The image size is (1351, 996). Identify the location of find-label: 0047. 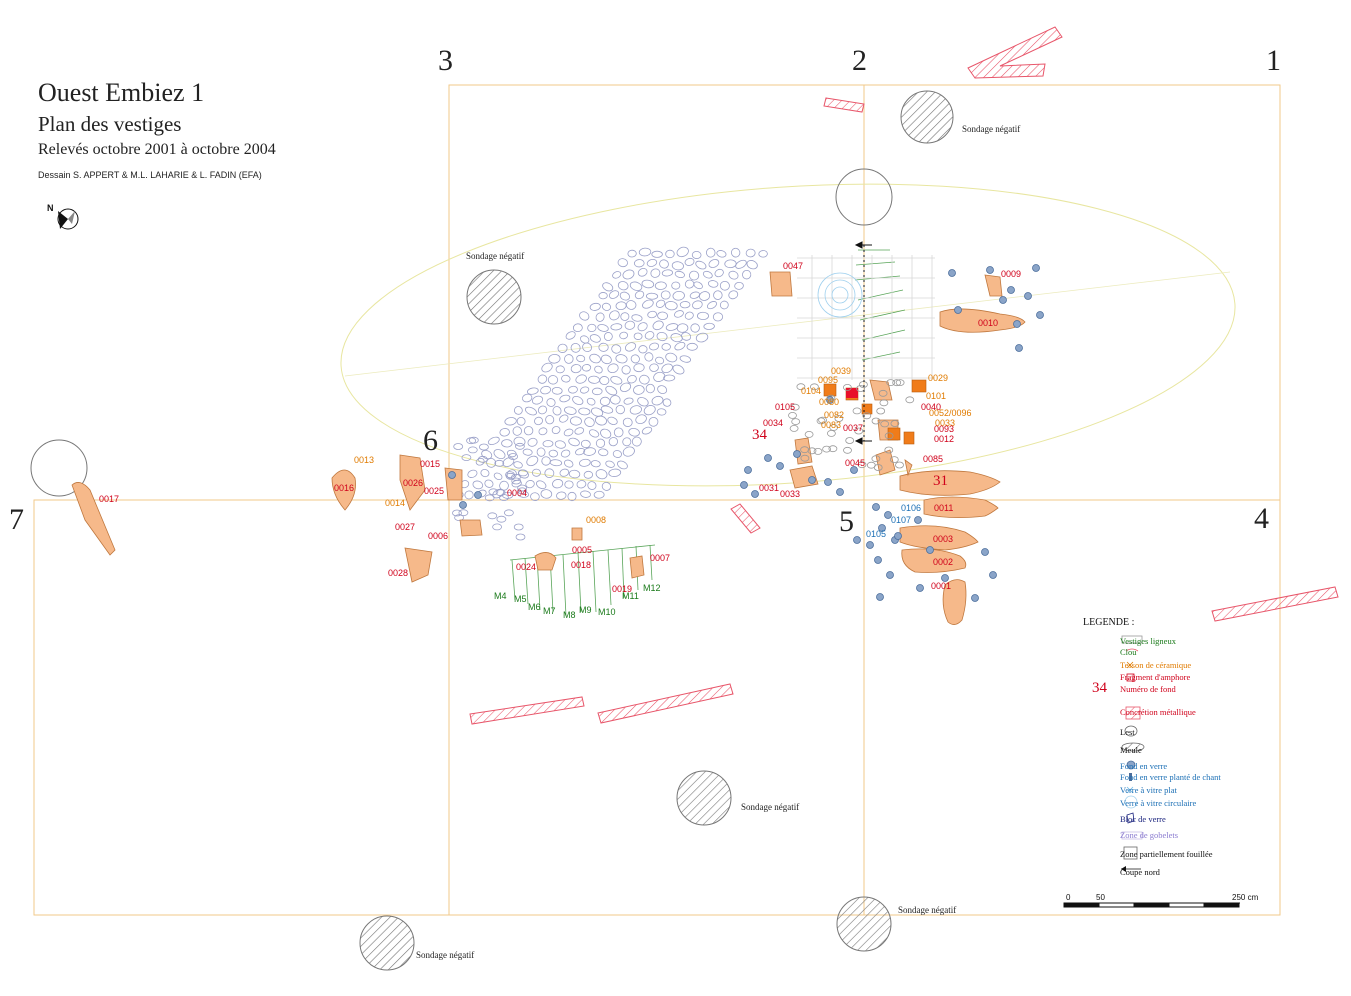
(793, 266).